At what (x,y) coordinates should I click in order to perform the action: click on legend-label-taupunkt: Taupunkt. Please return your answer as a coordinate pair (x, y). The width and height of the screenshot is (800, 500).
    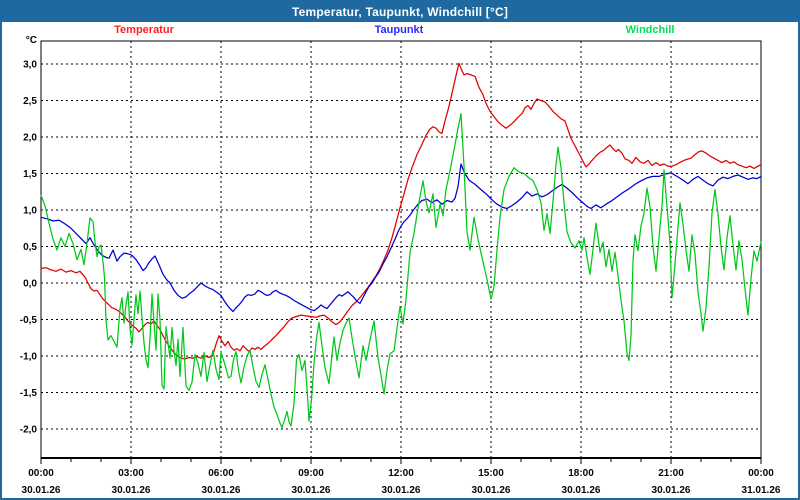
    Looking at the image, I should click on (399, 30).